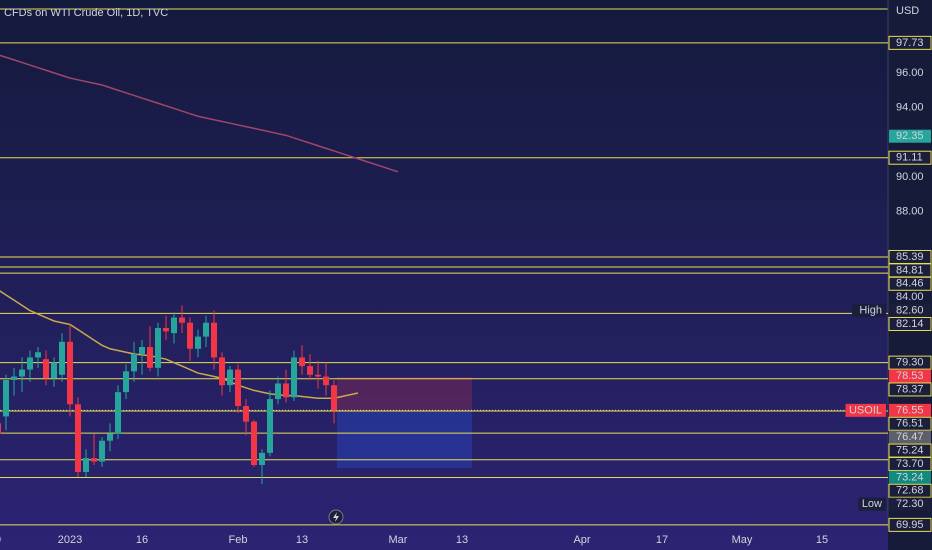 The width and height of the screenshot is (932, 550). I want to click on price-label: 72.30, so click(910, 504).